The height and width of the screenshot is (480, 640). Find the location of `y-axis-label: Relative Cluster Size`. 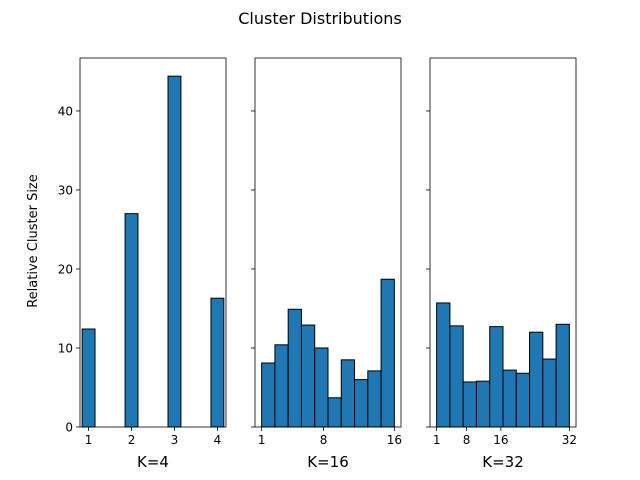

y-axis-label: Relative Cluster Size is located at coordinates (33, 241).